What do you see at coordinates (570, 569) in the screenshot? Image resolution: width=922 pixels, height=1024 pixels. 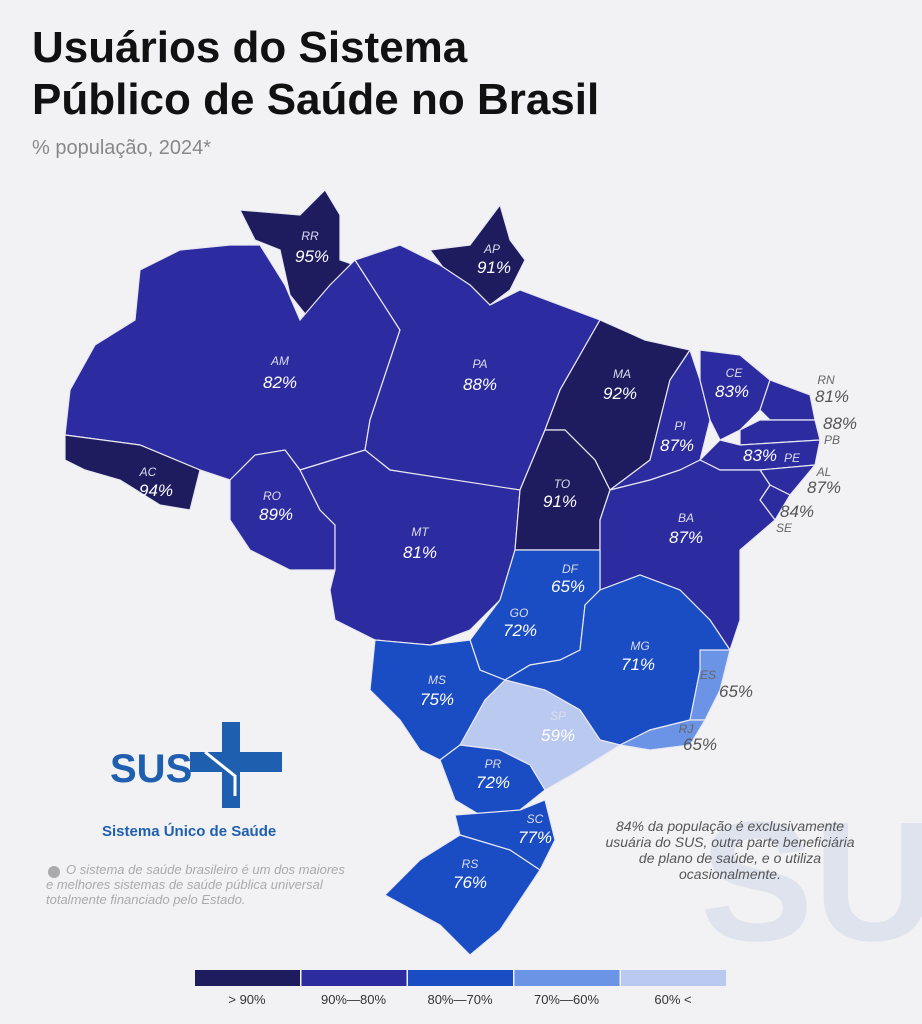 I see `state-code: DF` at bounding box center [570, 569].